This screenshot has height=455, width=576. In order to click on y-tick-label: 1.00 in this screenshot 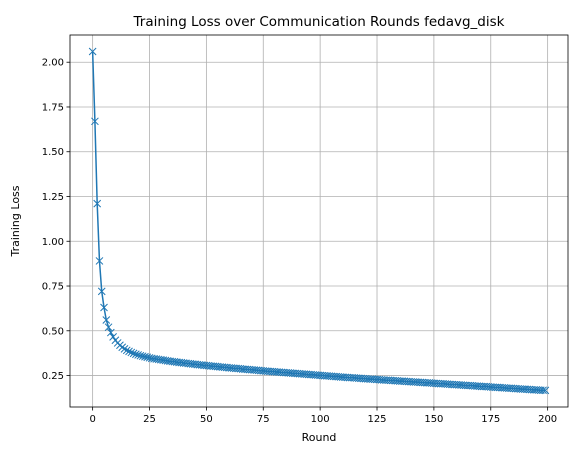, I will do `click(53, 242)`.